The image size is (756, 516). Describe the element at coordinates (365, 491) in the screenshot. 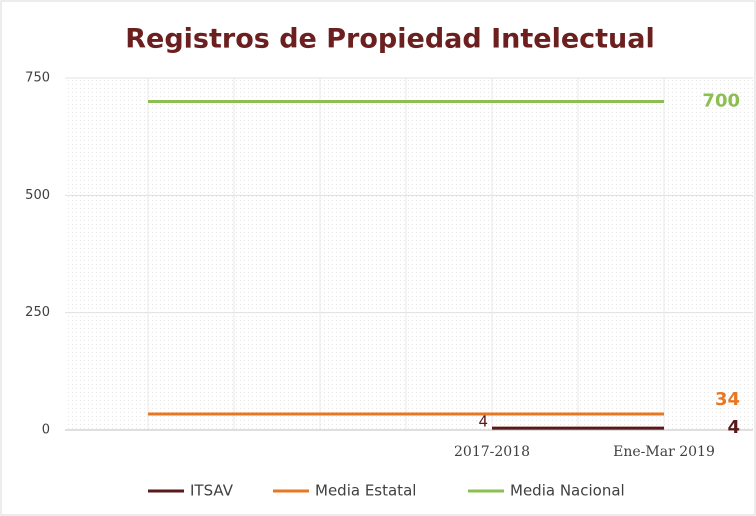

I see `legend-label: Media Estatal` at that location.